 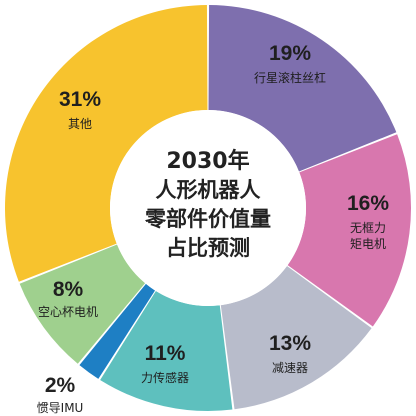 What do you see at coordinates (165, 377) in the screenshot?
I see `slice-name-label: 力传感器` at bounding box center [165, 377].